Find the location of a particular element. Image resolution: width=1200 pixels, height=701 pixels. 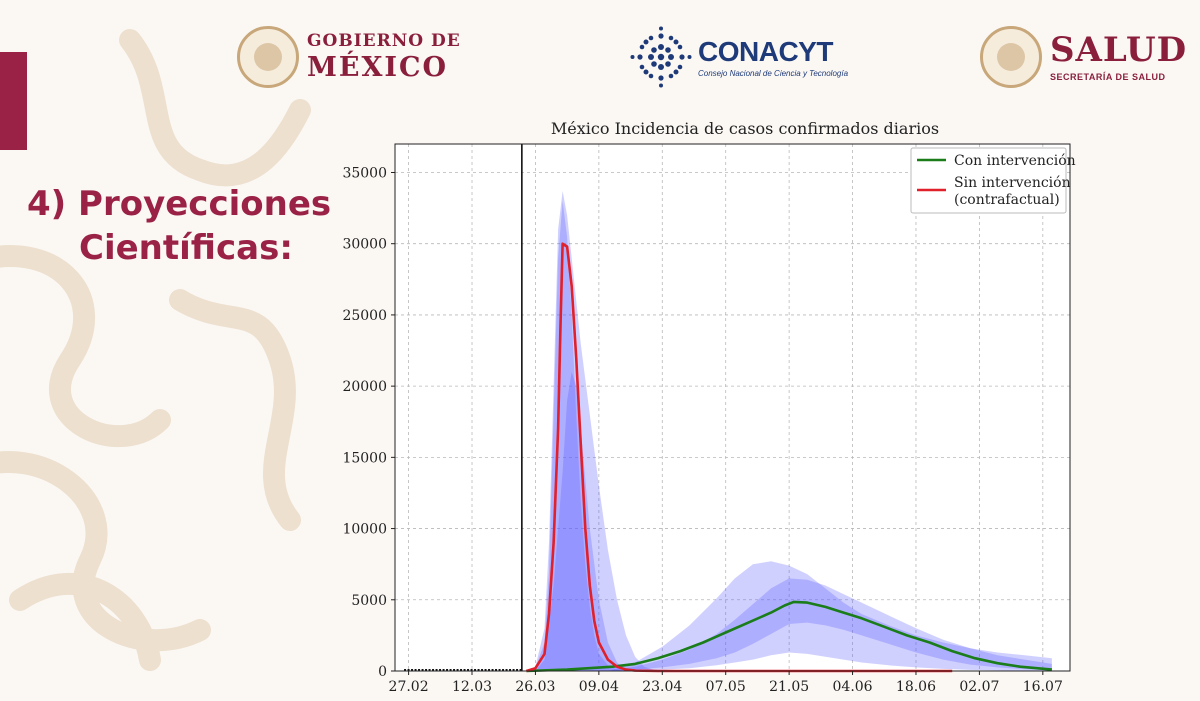

slide-title-line2: Científicas: is located at coordinates (186, 248).